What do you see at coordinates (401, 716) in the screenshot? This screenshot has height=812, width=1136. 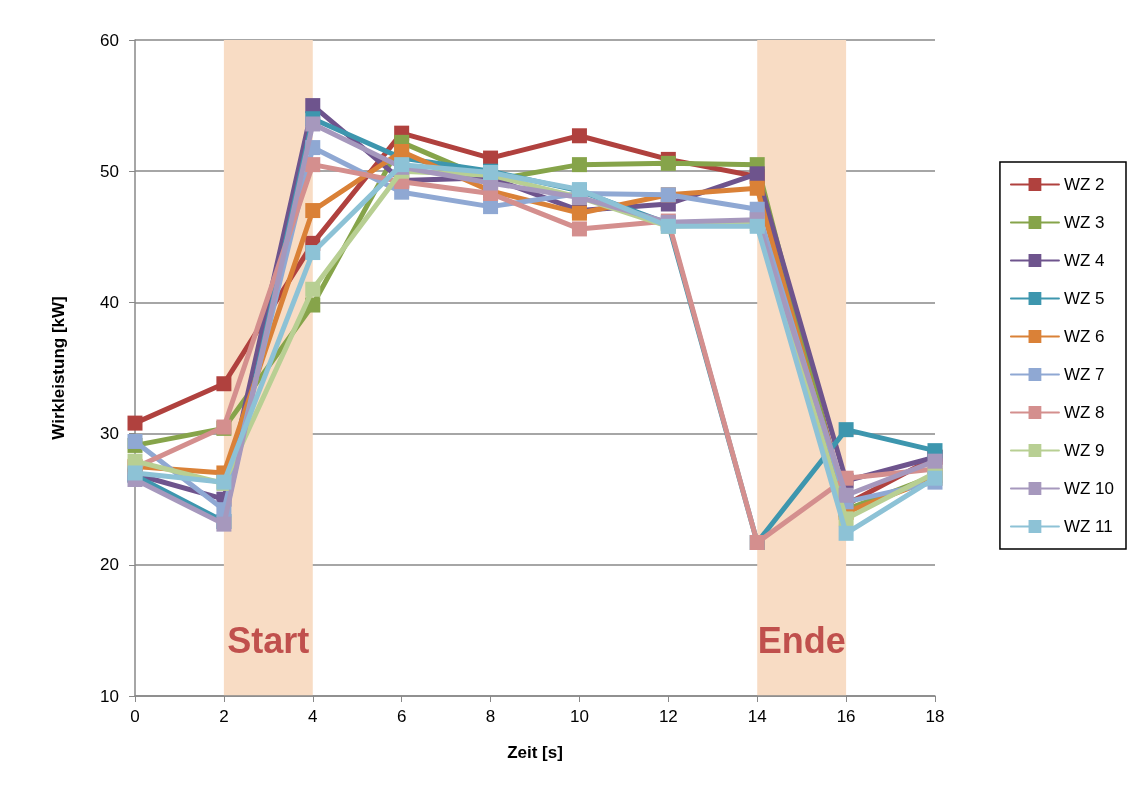 I see `x-tick-label: 6` at bounding box center [401, 716].